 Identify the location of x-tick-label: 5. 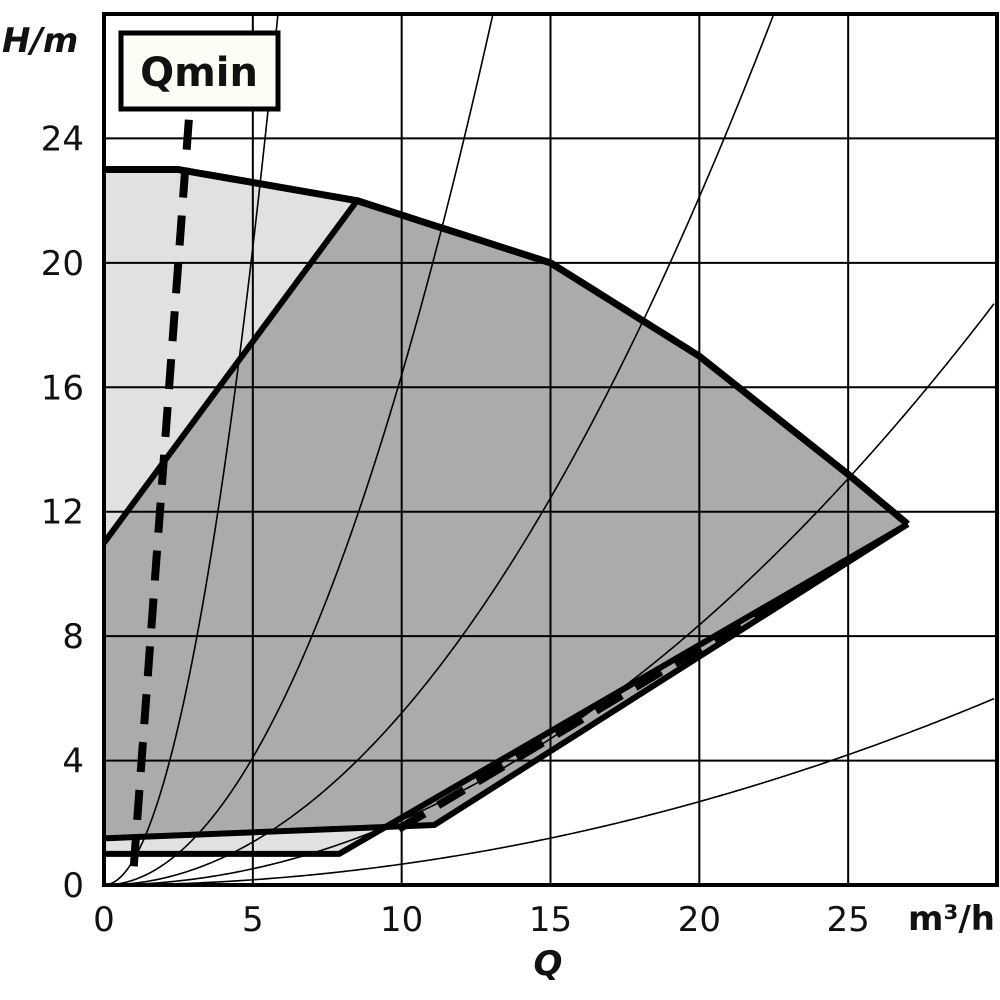
(253, 920).